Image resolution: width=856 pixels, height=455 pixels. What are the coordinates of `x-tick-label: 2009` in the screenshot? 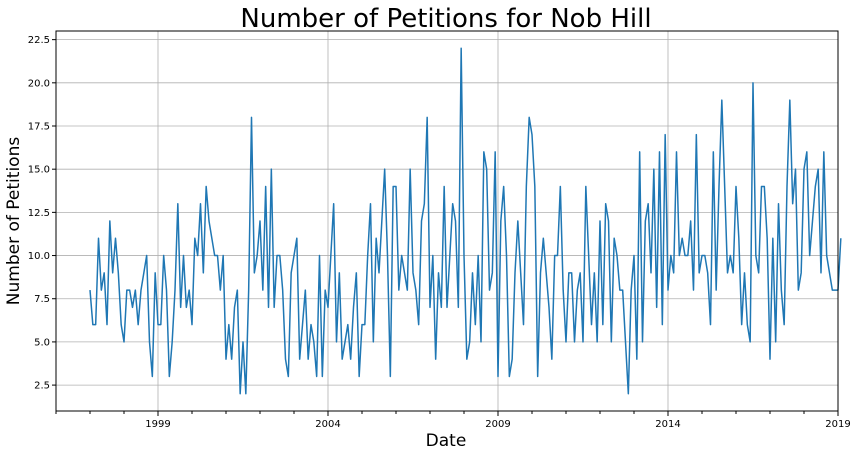 It's located at (497, 424).